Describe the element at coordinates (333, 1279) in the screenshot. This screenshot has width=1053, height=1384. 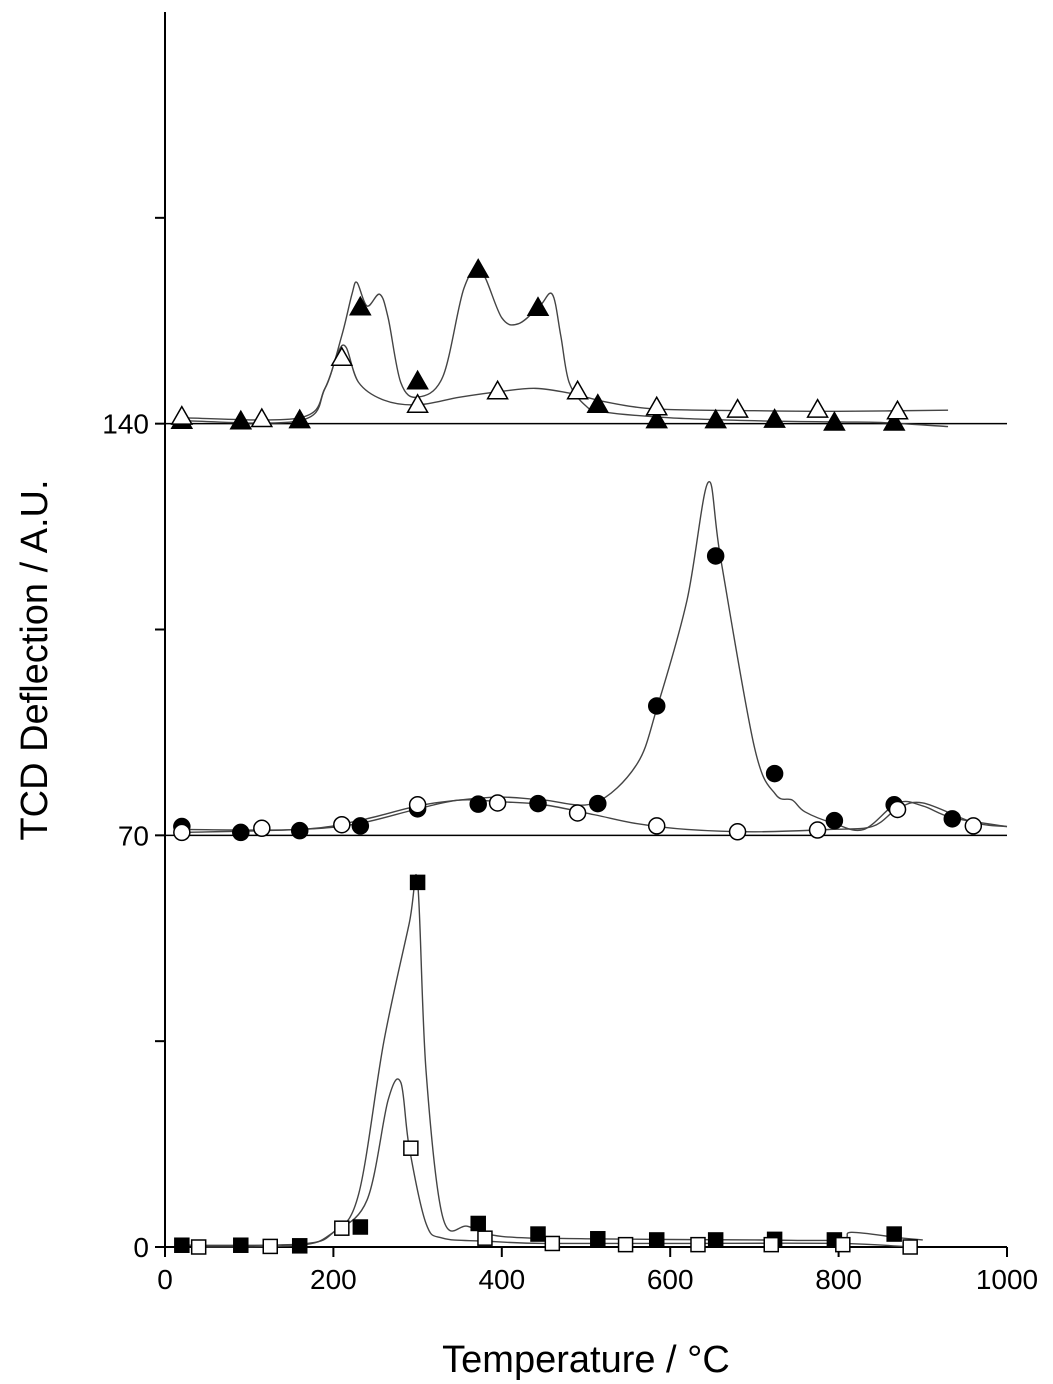
I see `x-tick-label: 200` at that location.